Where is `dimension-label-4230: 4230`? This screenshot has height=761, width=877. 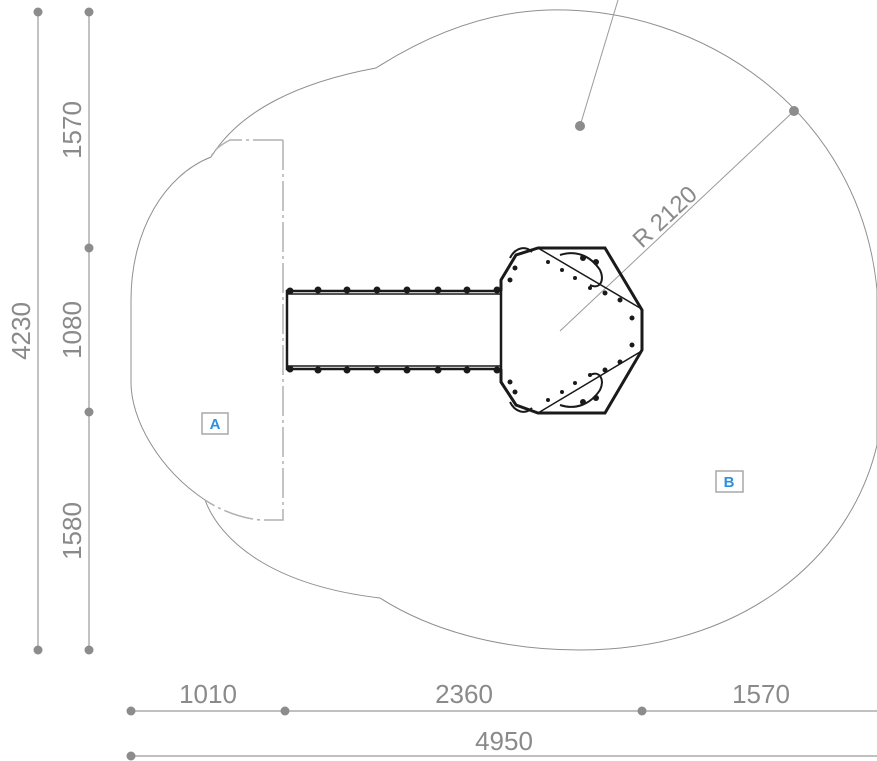 dimension-label-4230: 4230 is located at coordinates (21, 331).